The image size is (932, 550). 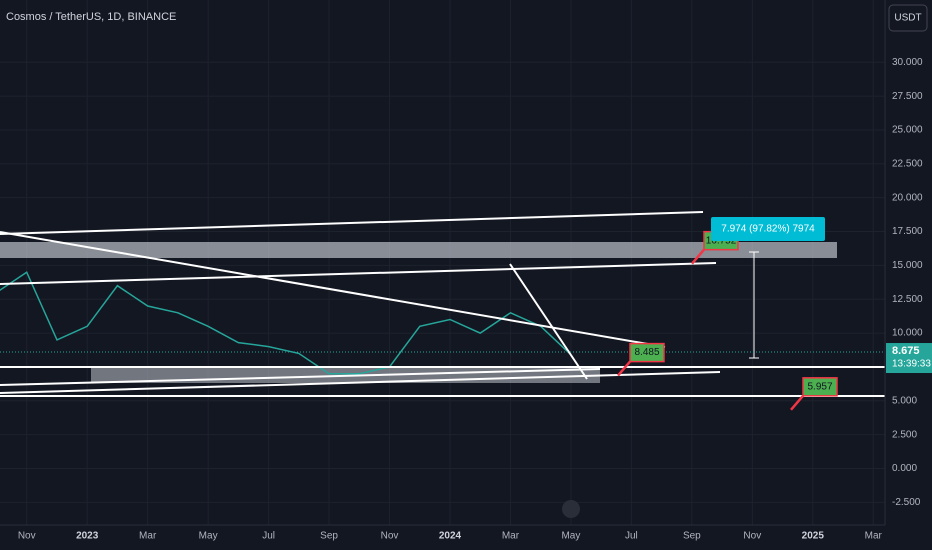 I want to click on currency-label: USDT, so click(x=907, y=18).